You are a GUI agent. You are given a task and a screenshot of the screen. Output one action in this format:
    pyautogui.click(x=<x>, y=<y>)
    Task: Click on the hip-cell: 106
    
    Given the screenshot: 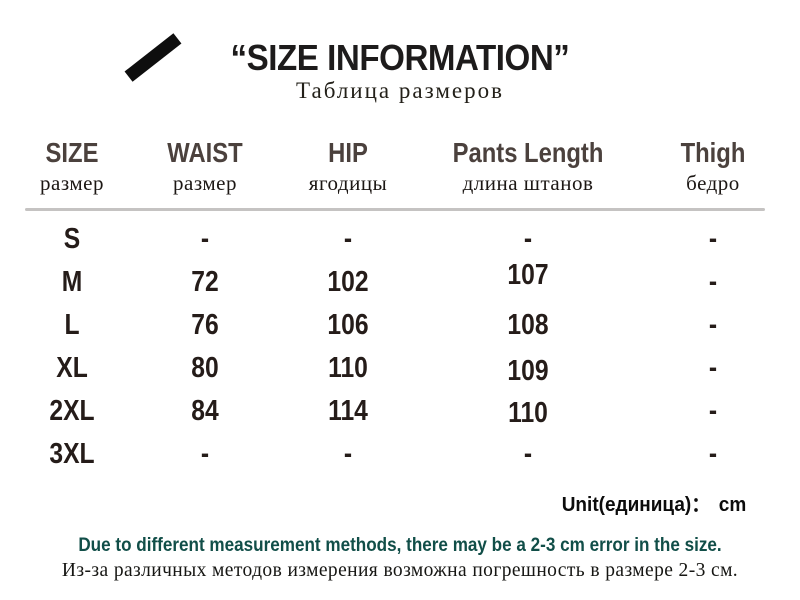 What is the action you would take?
    pyautogui.click(x=348, y=325)
    